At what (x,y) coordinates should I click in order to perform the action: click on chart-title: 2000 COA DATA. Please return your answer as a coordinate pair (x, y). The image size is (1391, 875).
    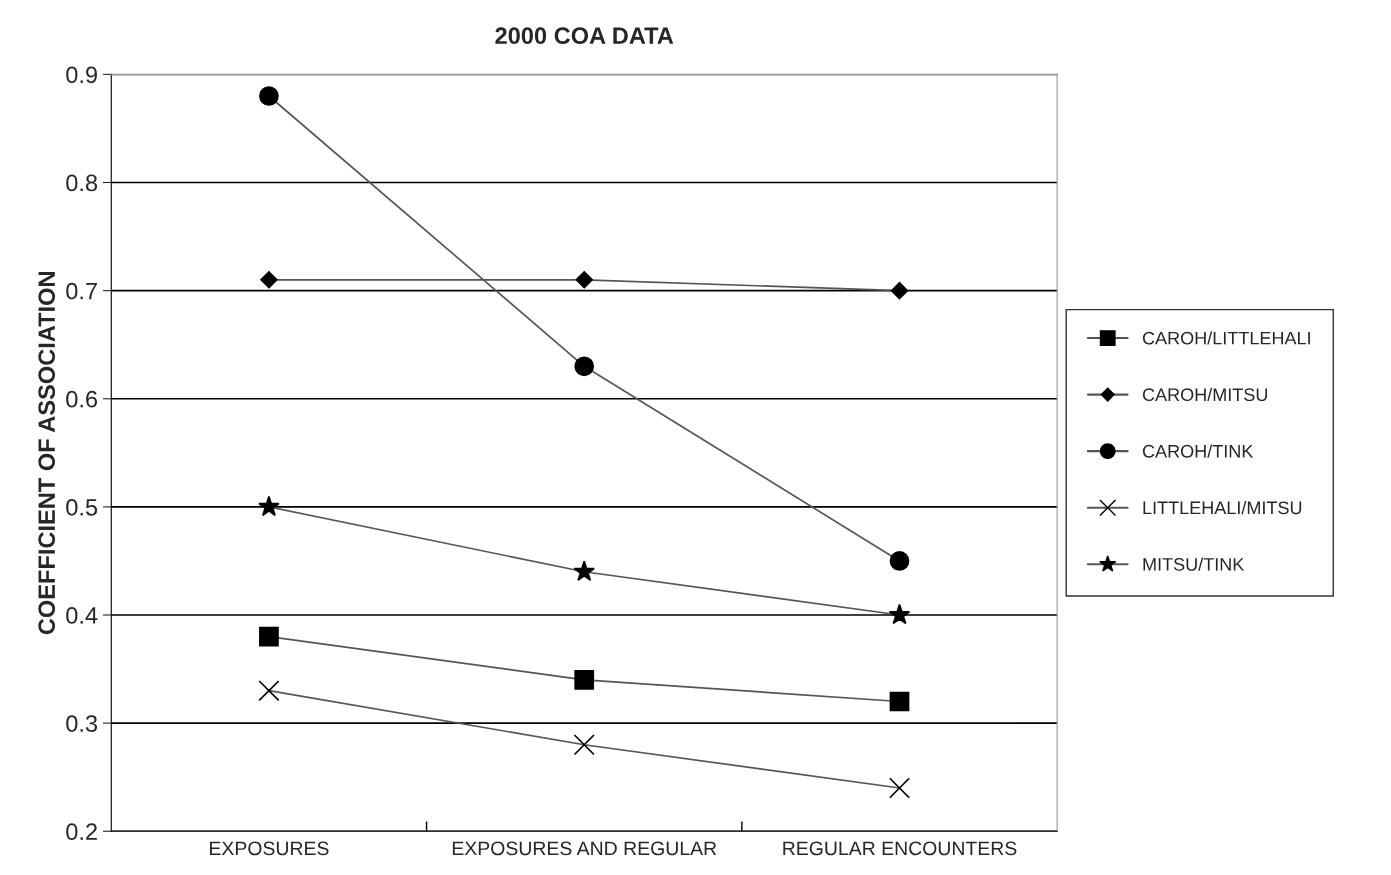
    Looking at the image, I should click on (584, 36).